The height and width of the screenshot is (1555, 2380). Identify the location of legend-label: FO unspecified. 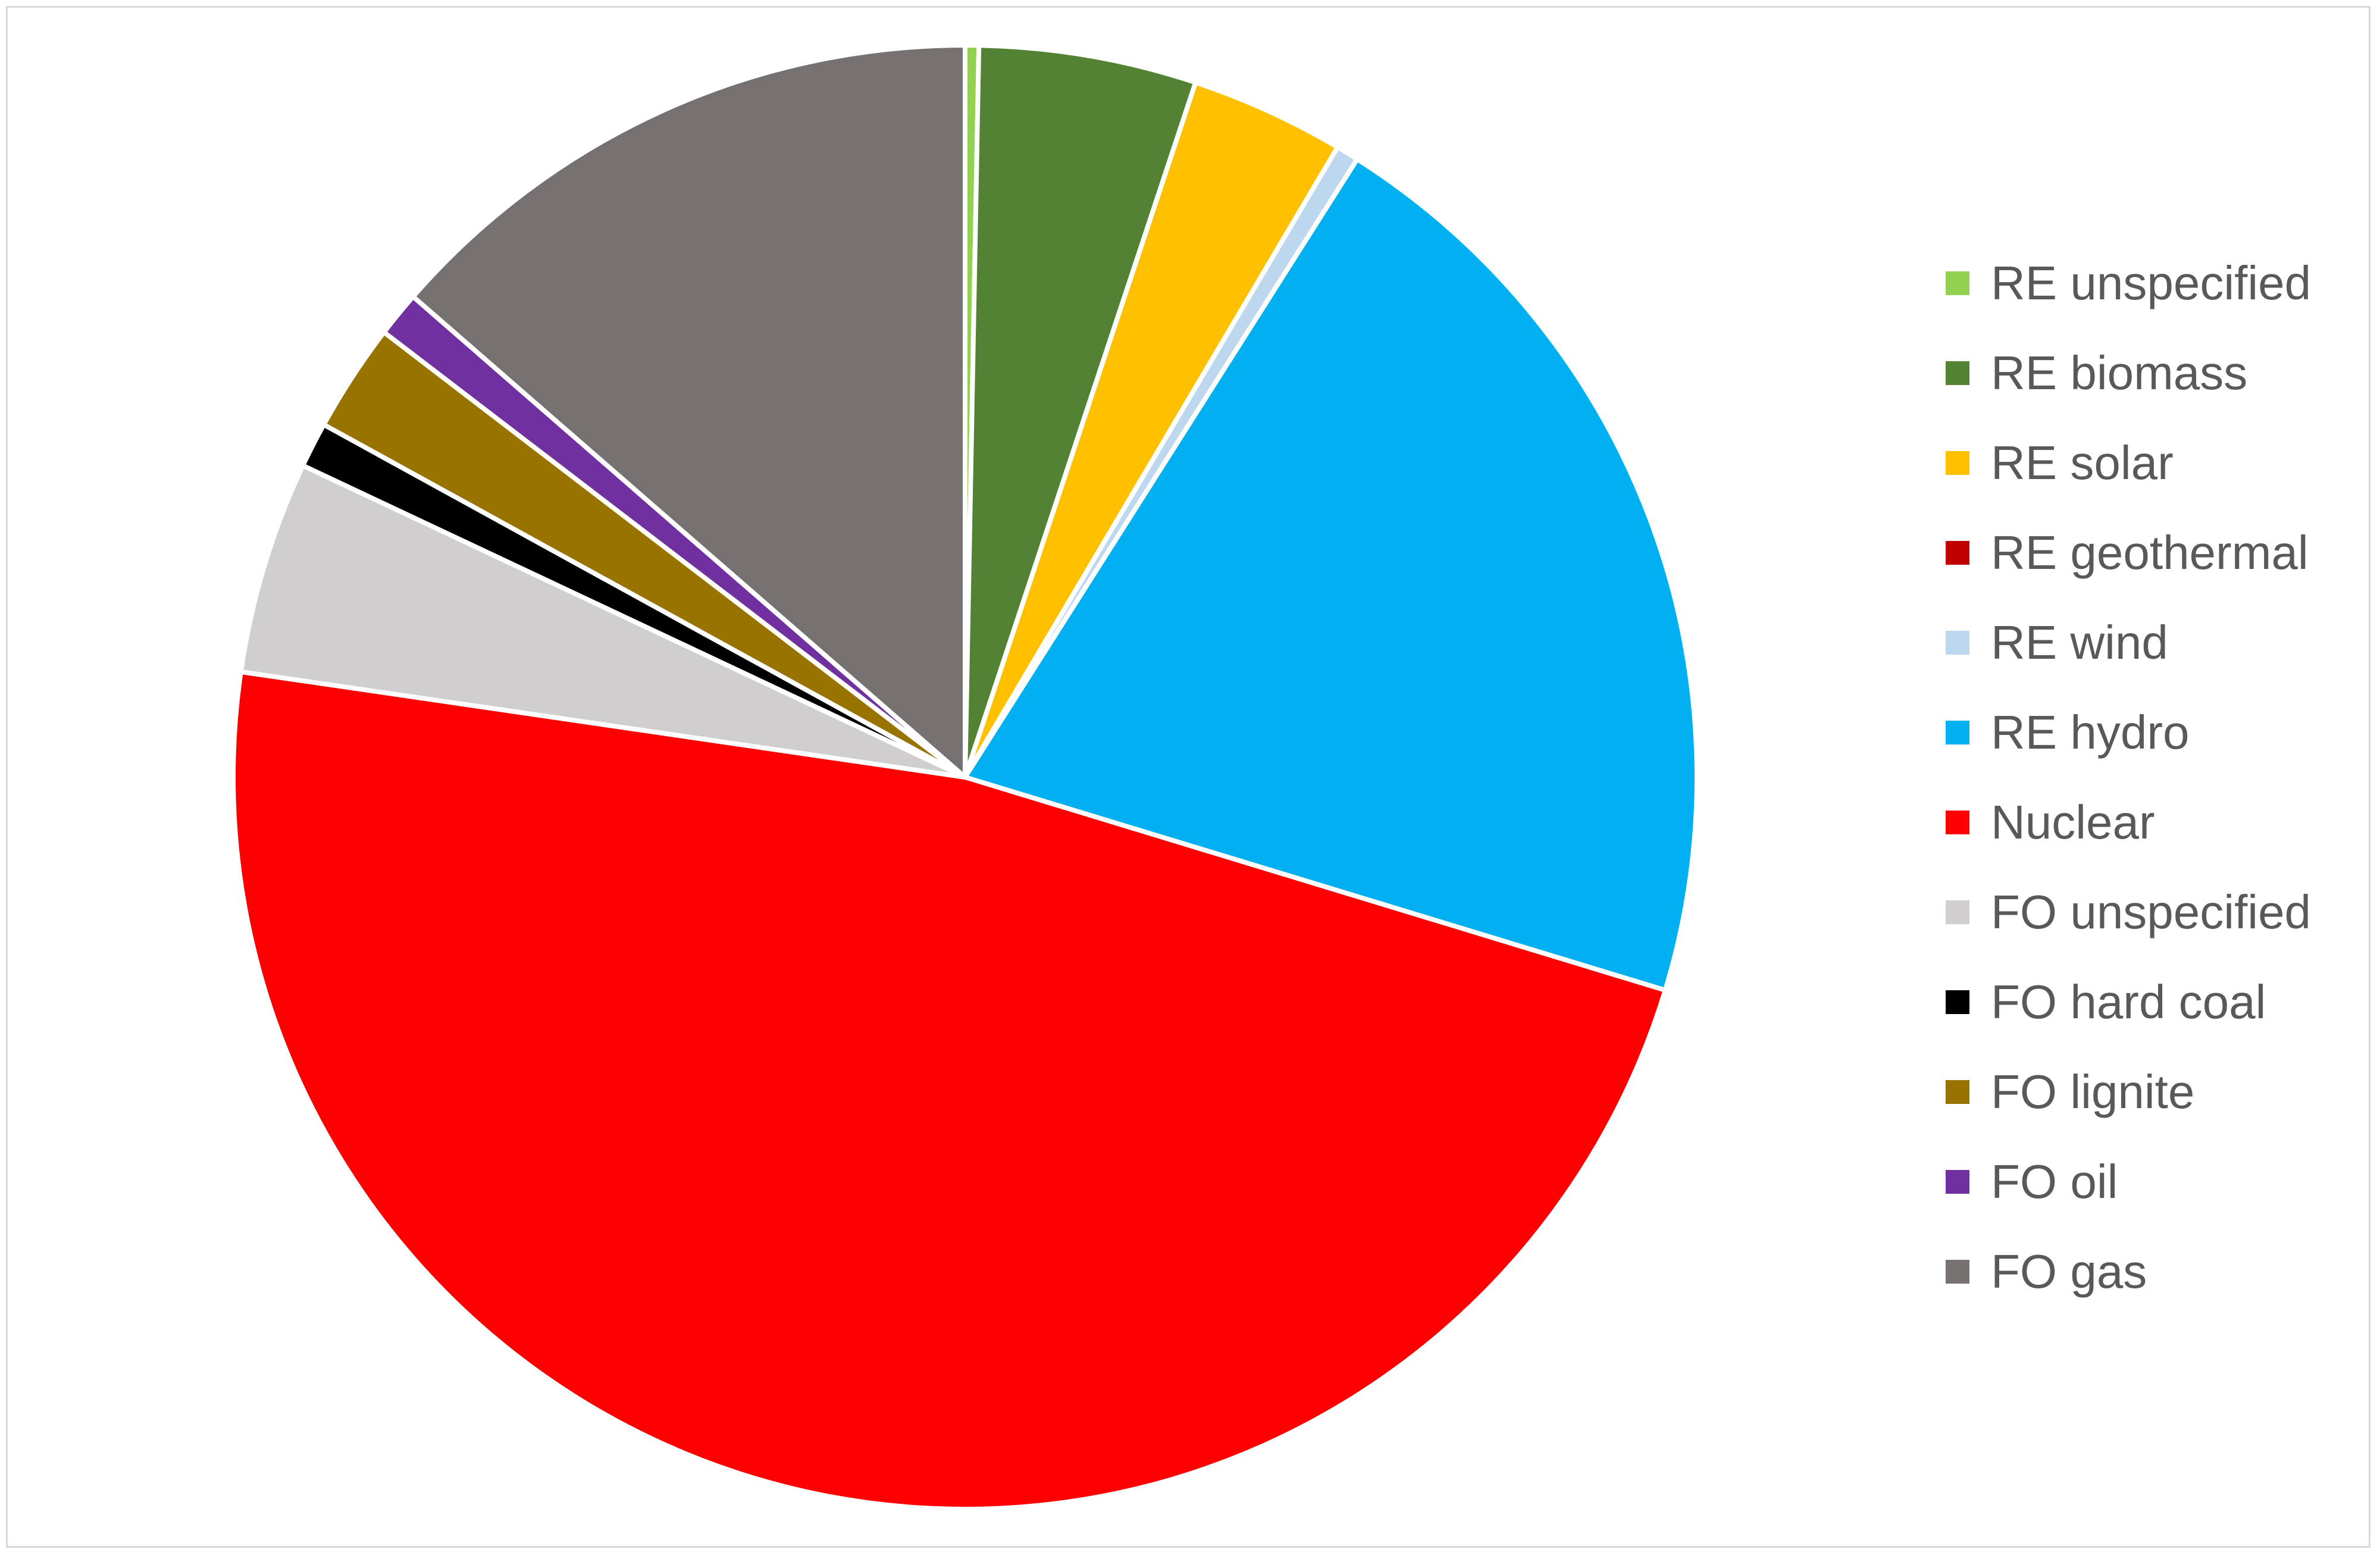
(2151, 912).